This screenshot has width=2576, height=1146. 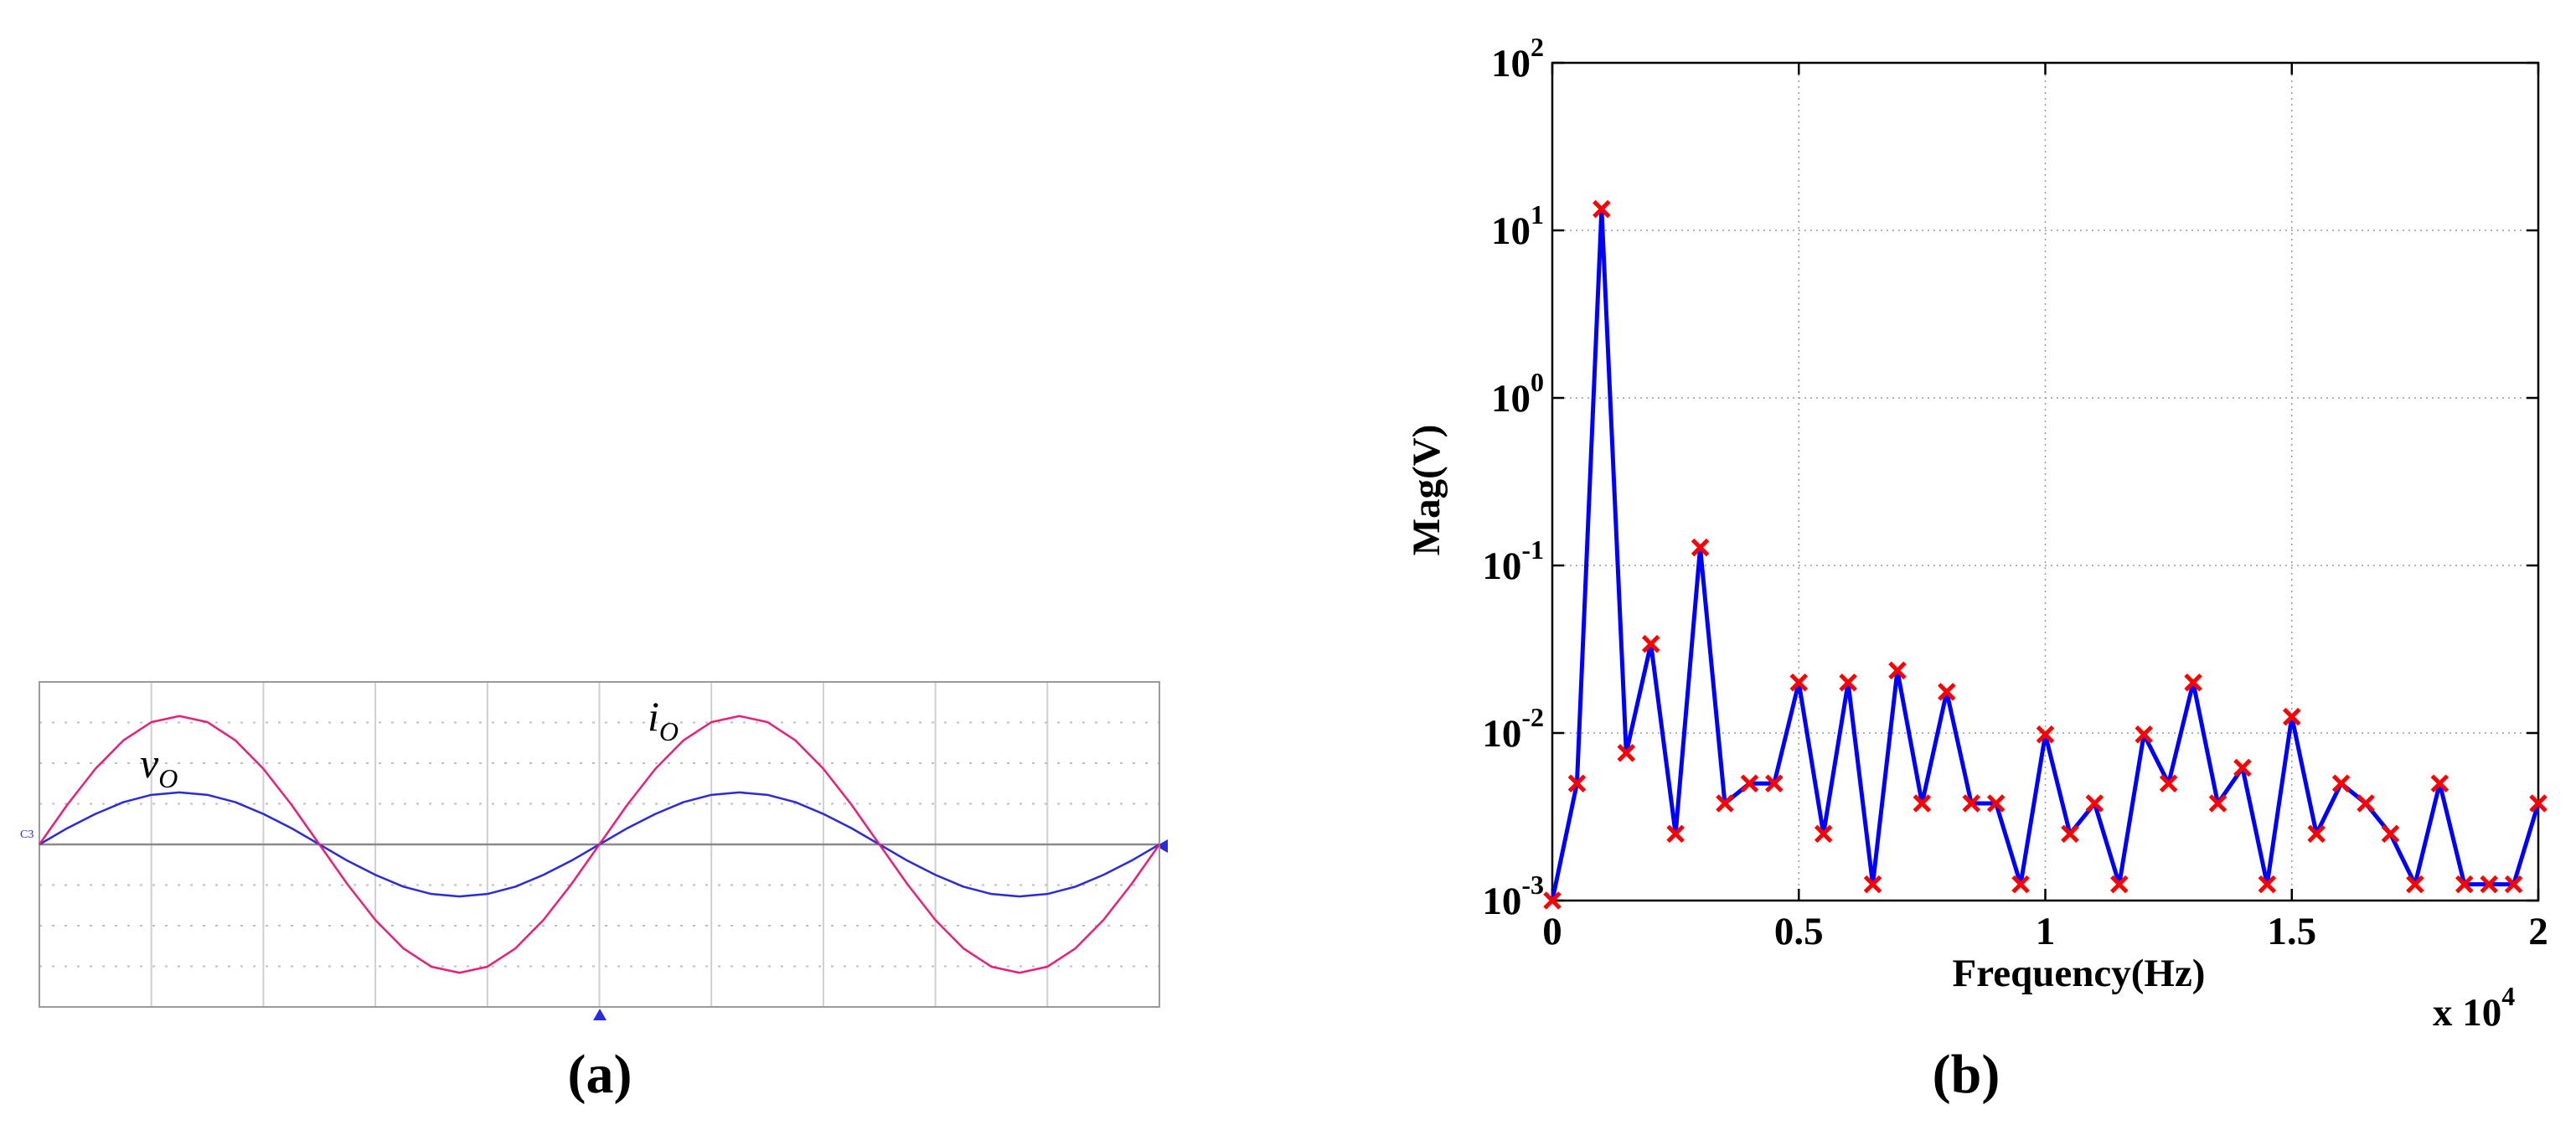 I want to click on series-name: i, so click(x=653, y=716).